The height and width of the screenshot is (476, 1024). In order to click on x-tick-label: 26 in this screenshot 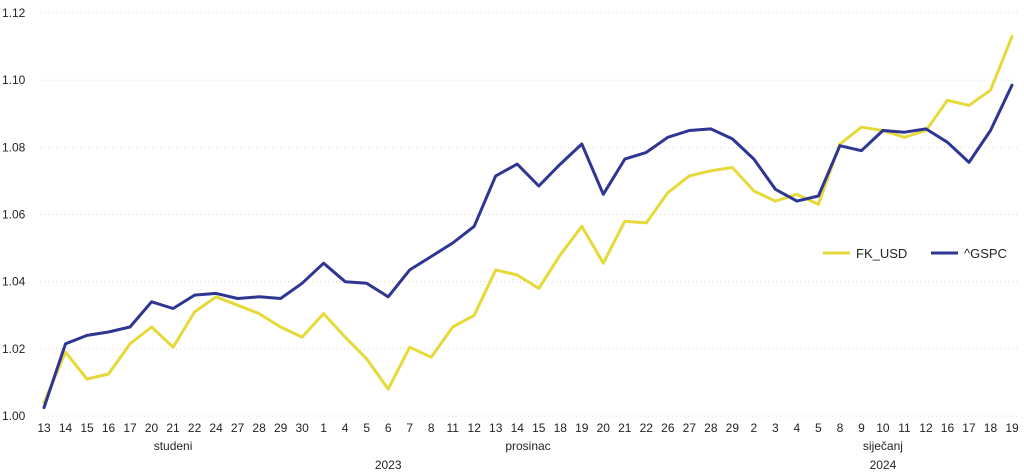, I will do `click(668, 428)`.